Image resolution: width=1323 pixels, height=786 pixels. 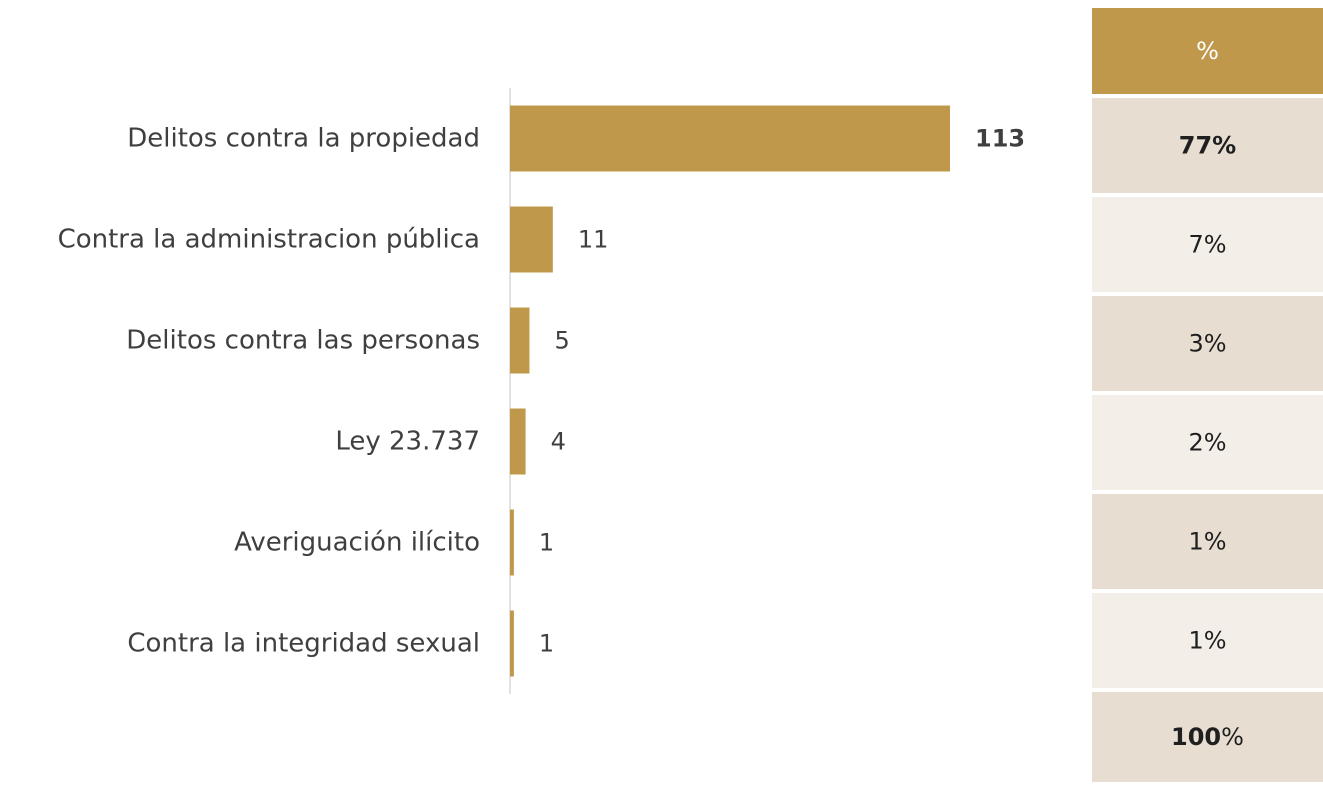 I want to click on category-label: Averiguación ilícito, so click(x=357, y=543).